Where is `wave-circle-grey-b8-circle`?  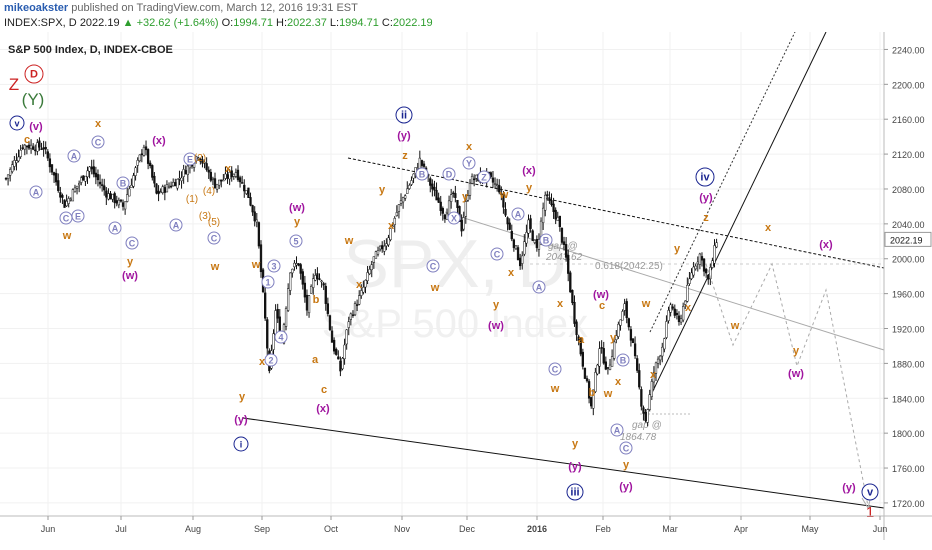
wave-circle-grey-b8-circle is located at coordinates (539, 287).